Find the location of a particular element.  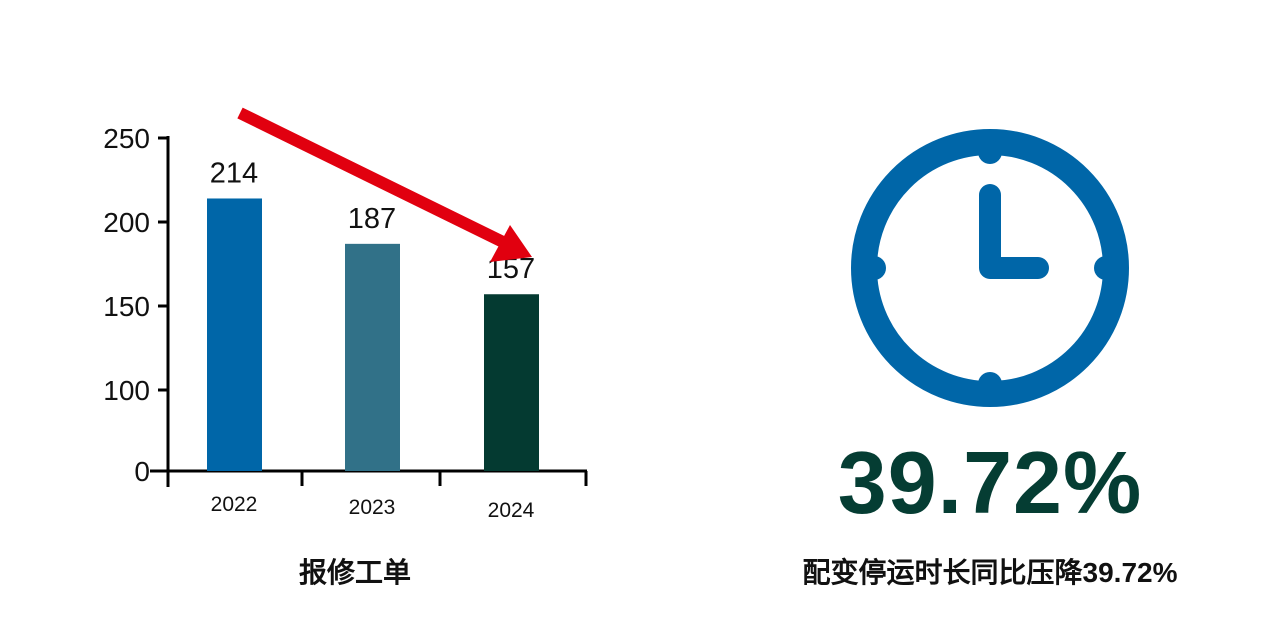

kpi-value: 39.72% is located at coordinates (990, 482).